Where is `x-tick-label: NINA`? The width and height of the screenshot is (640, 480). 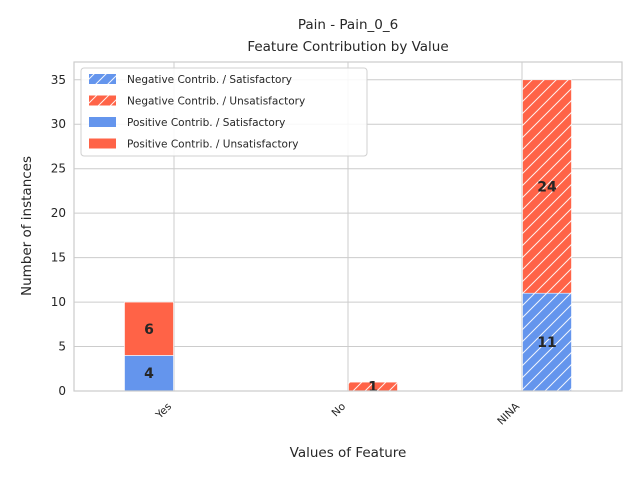
x-tick-label: NINA is located at coordinates (508, 413).